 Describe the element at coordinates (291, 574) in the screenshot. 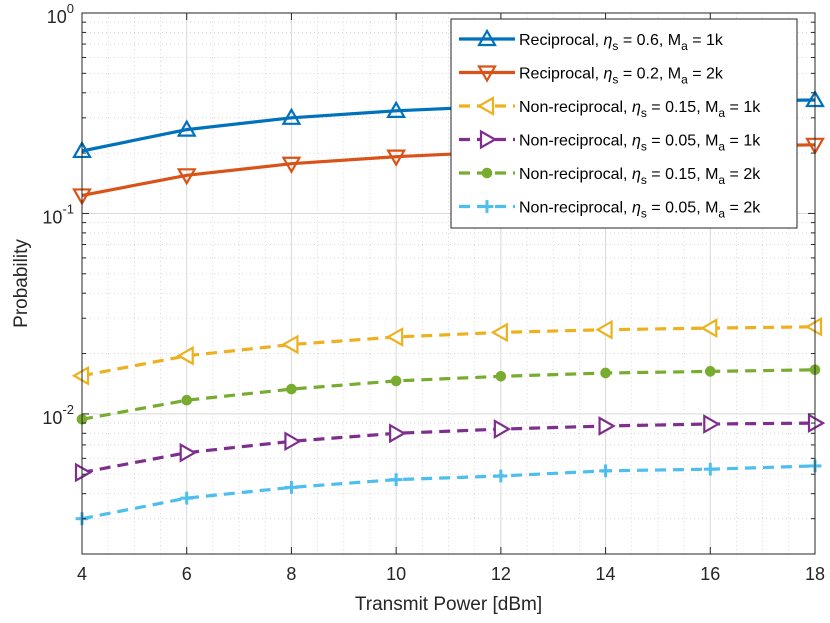

I see `x-tick-label: 8` at that location.